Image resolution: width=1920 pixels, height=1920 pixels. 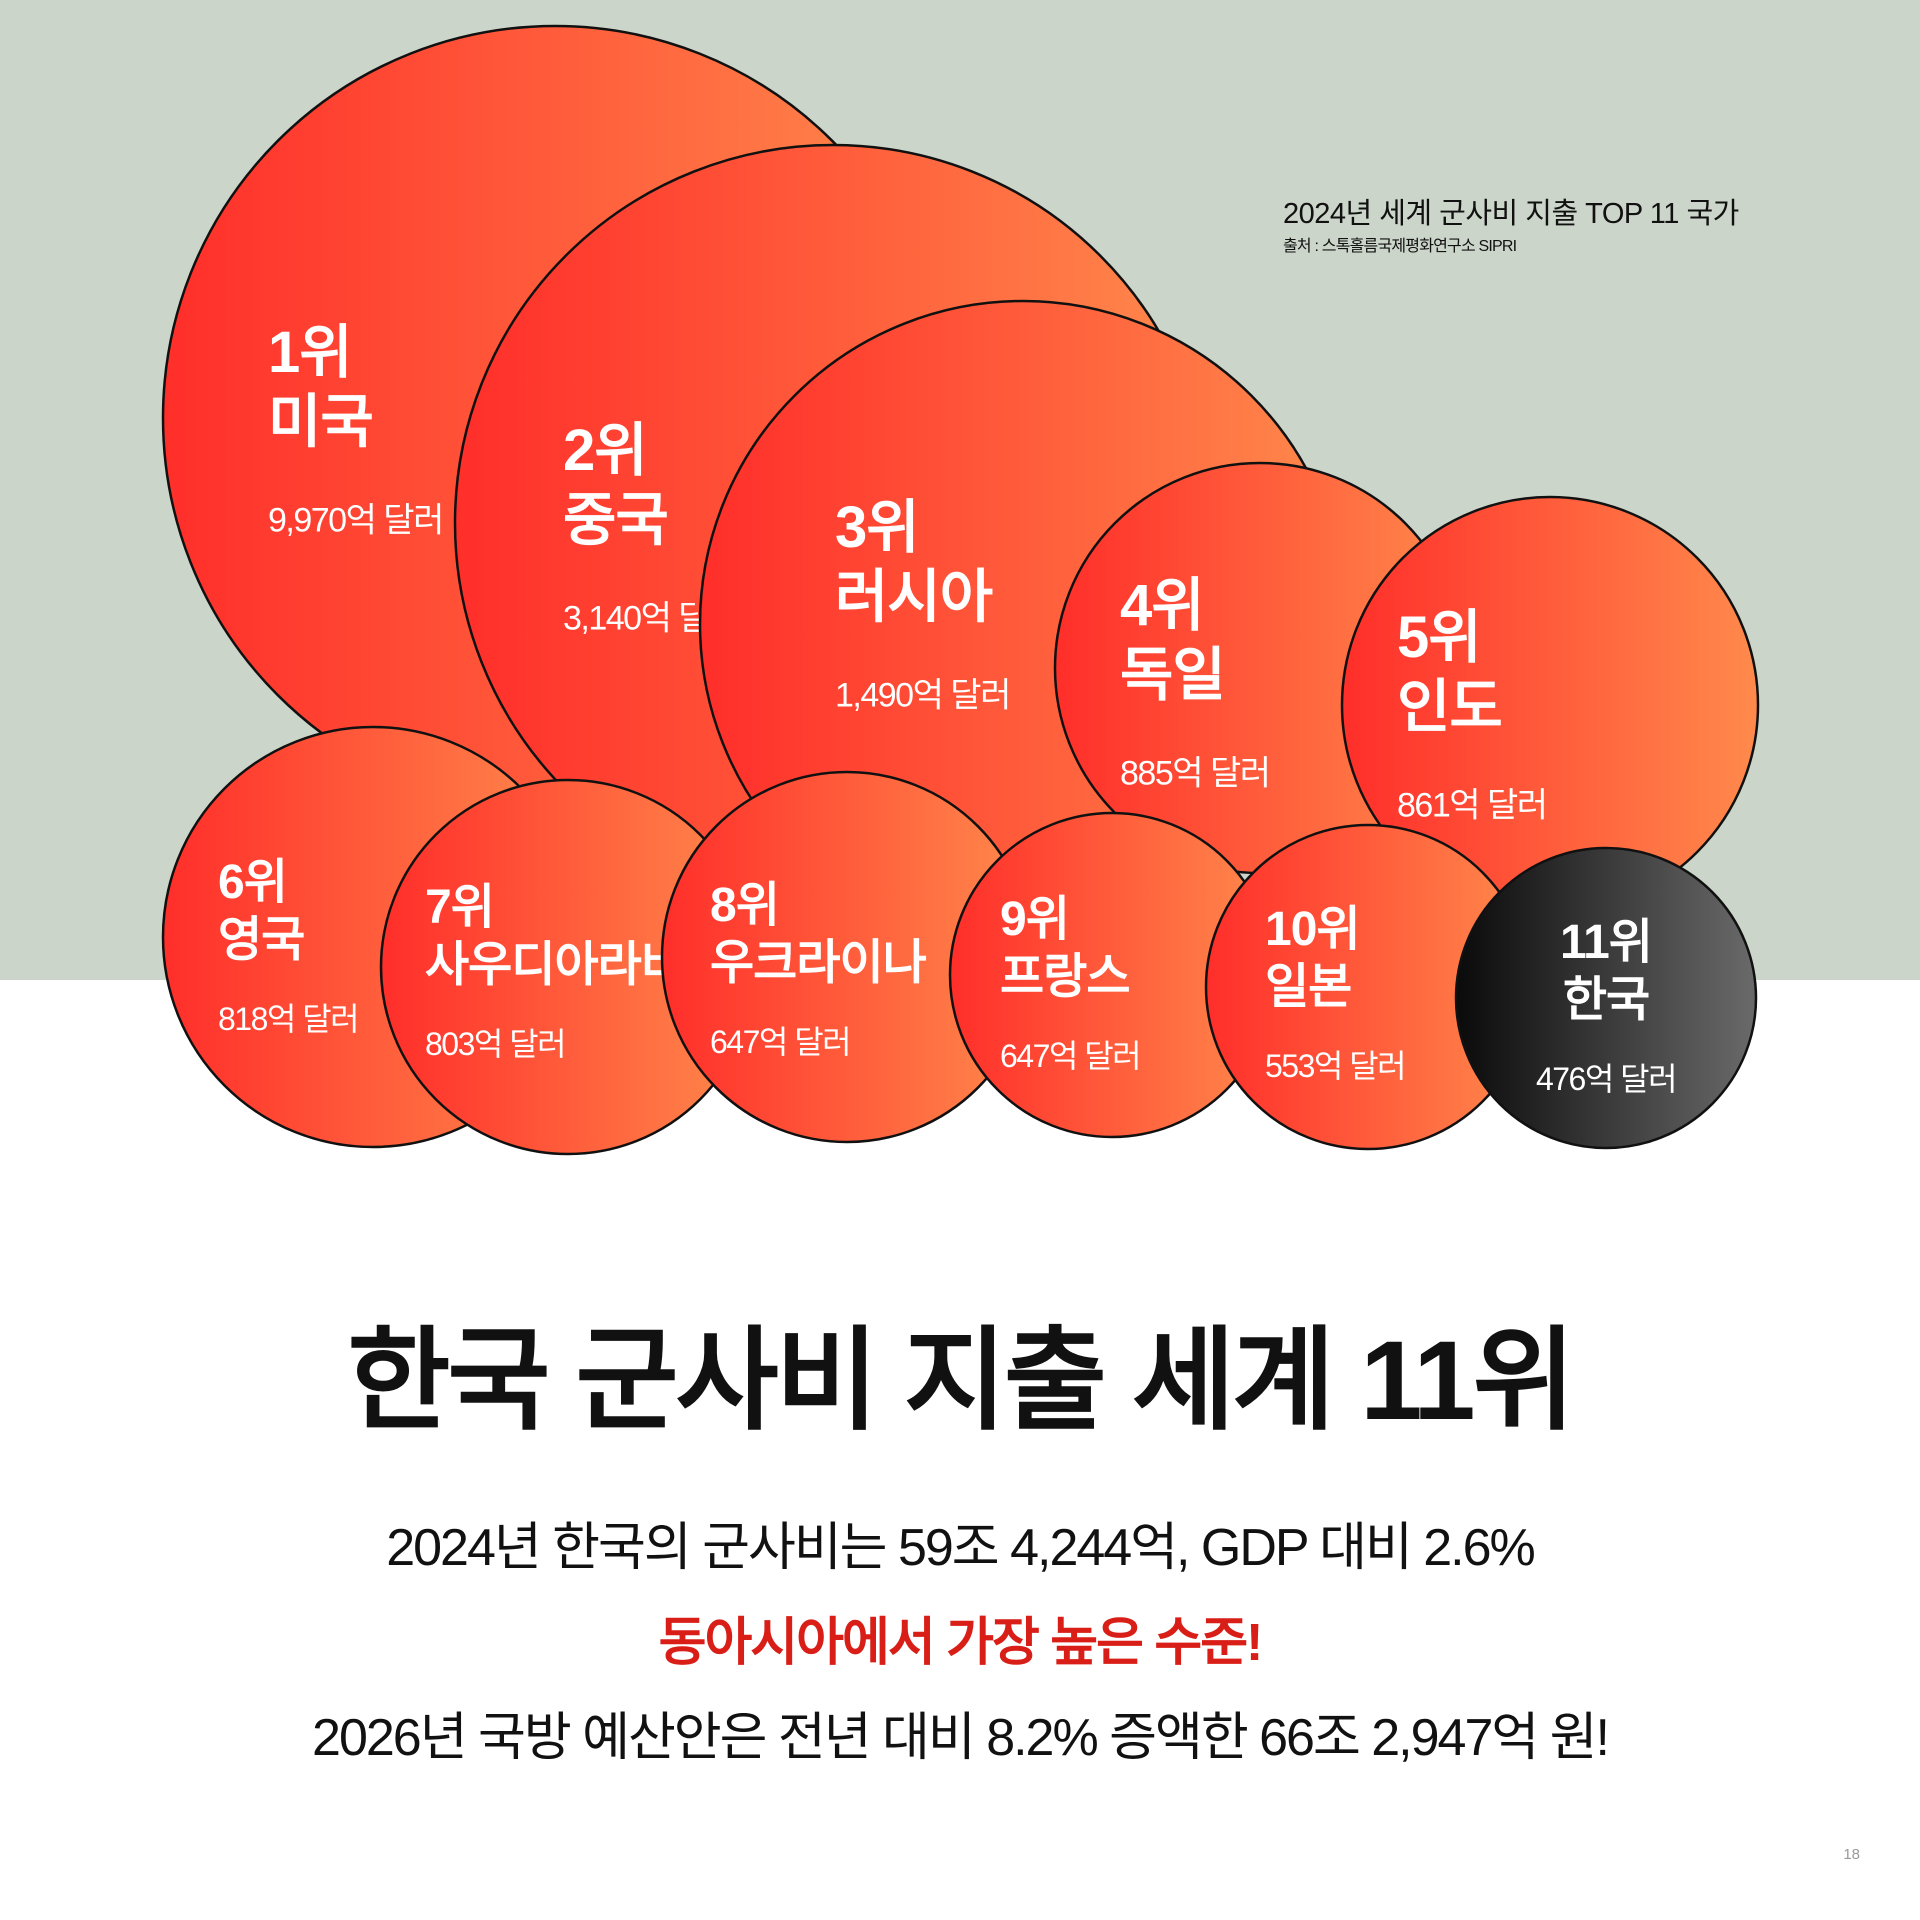 I want to click on bubble-country-label: 영국, so click(x=261, y=940).